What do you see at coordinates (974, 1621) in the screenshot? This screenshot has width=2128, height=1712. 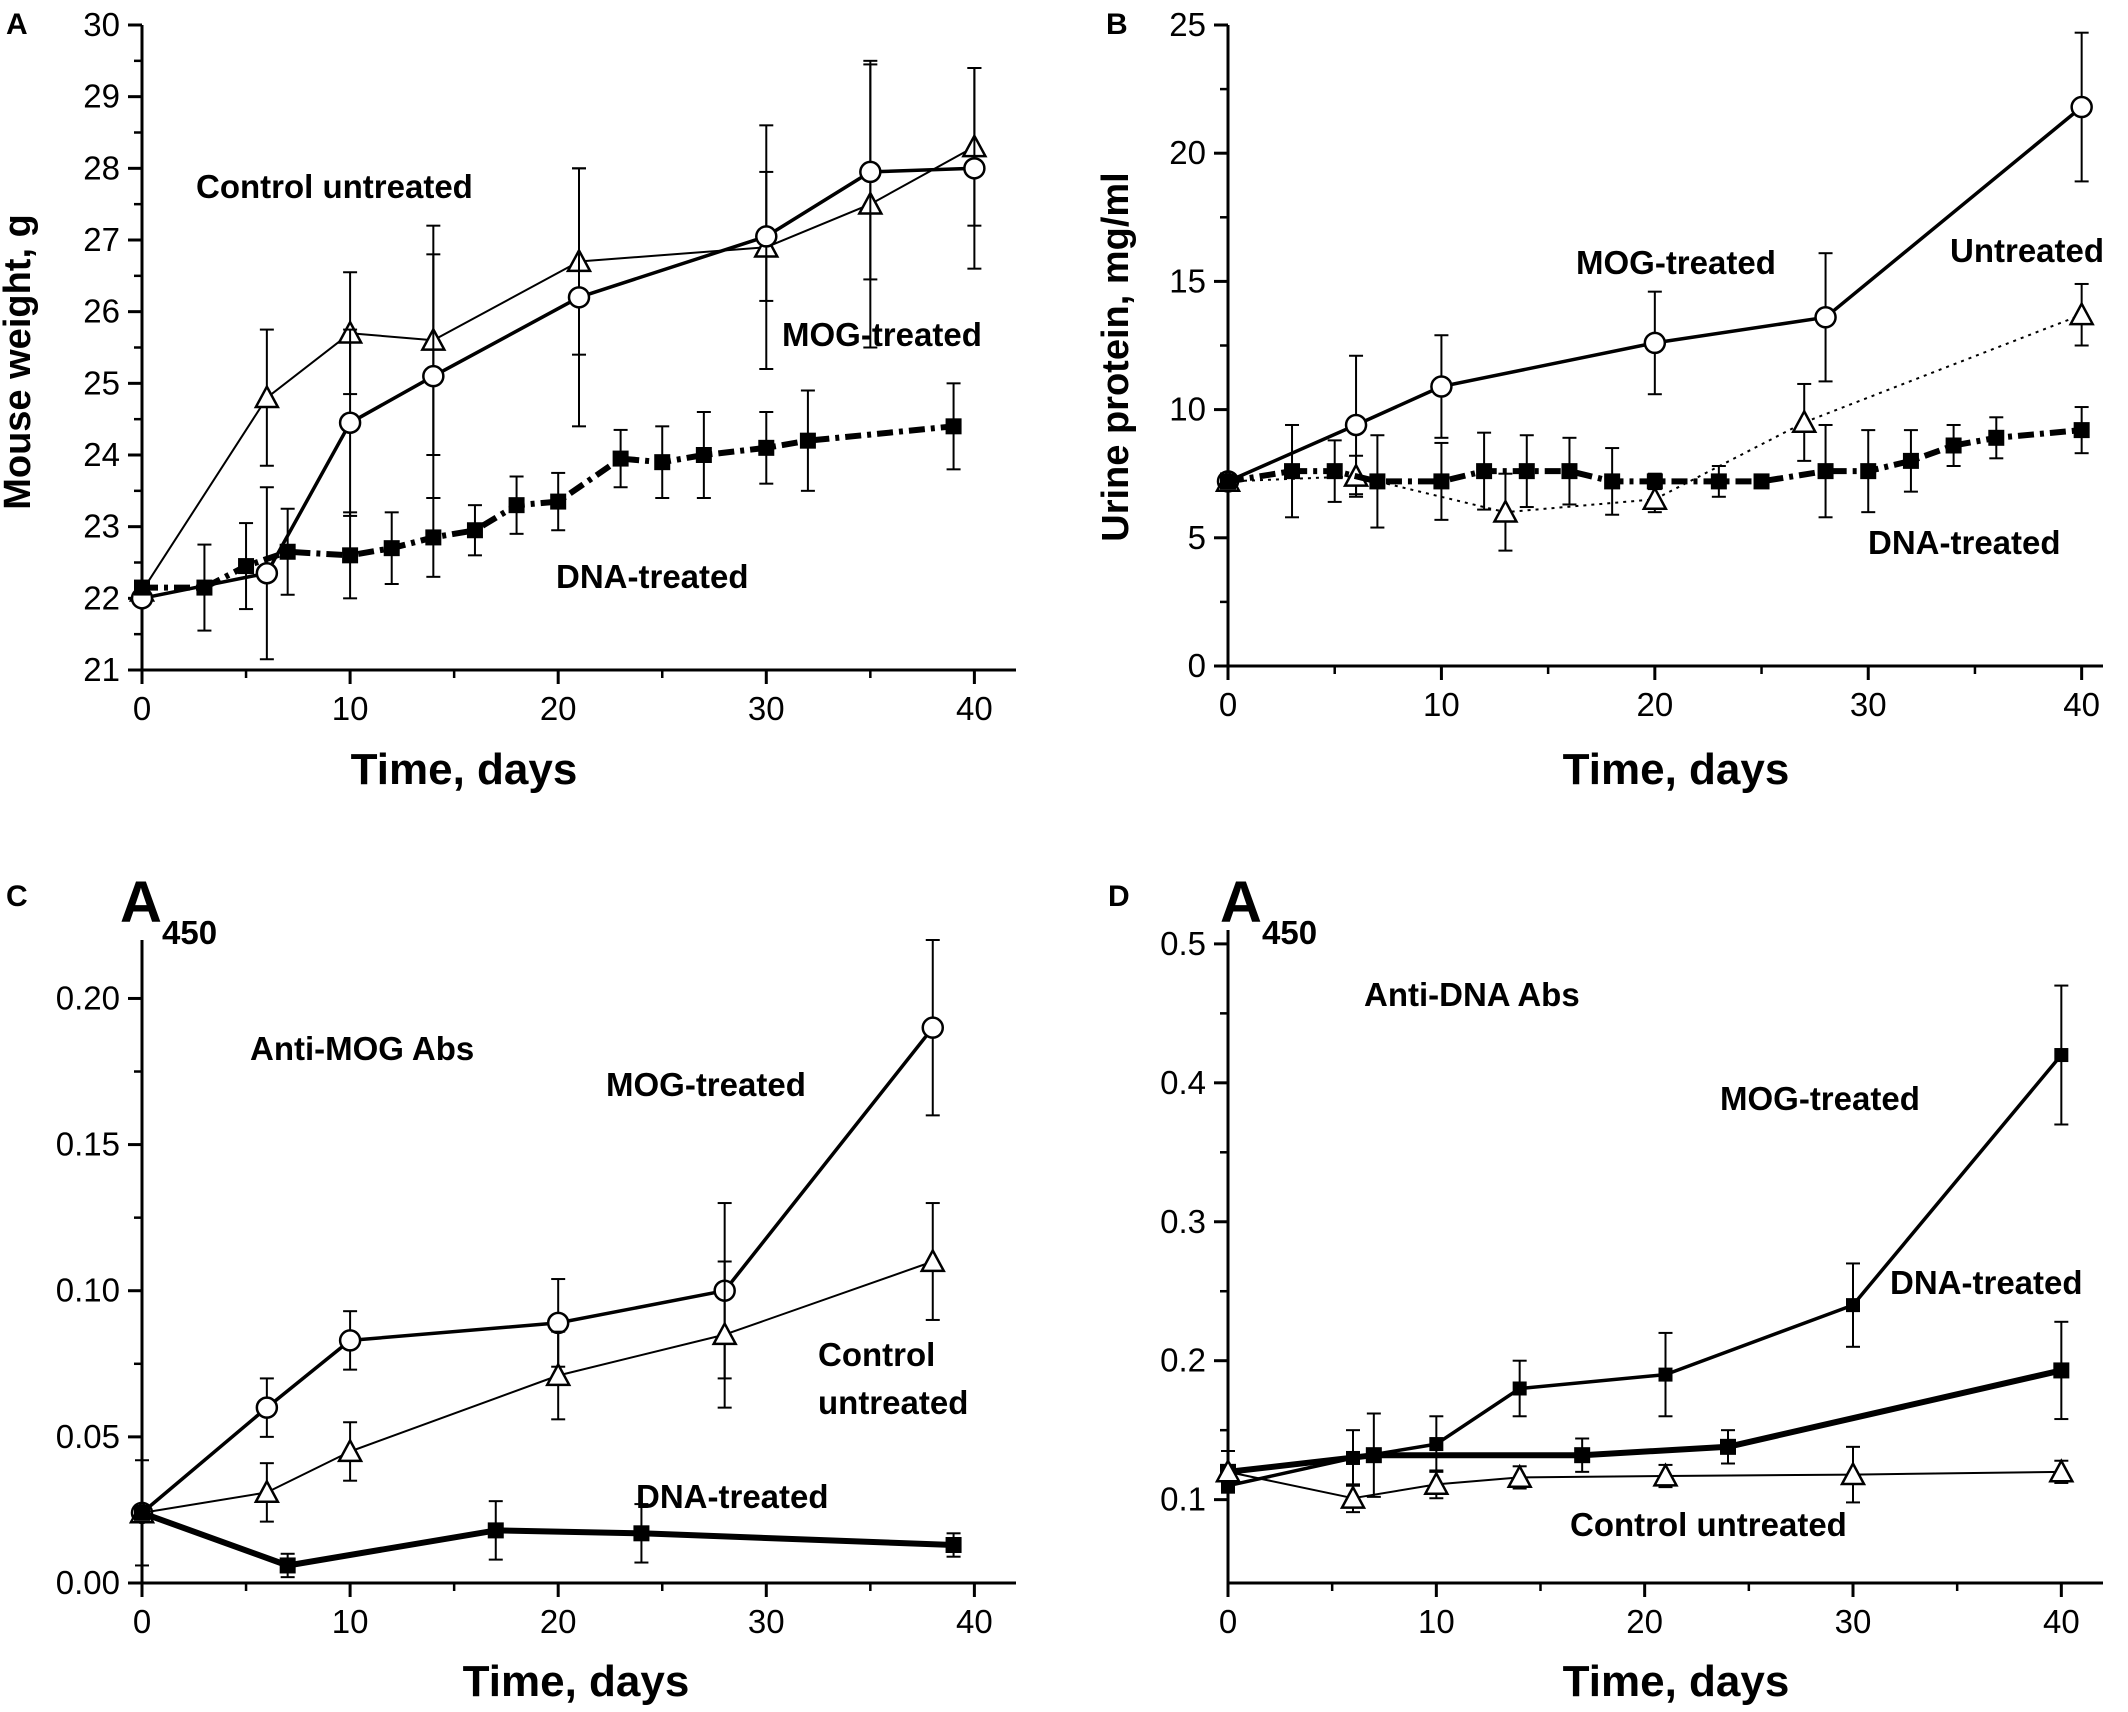 I see `panel-c-x-tick-label: 40` at bounding box center [974, 1621].